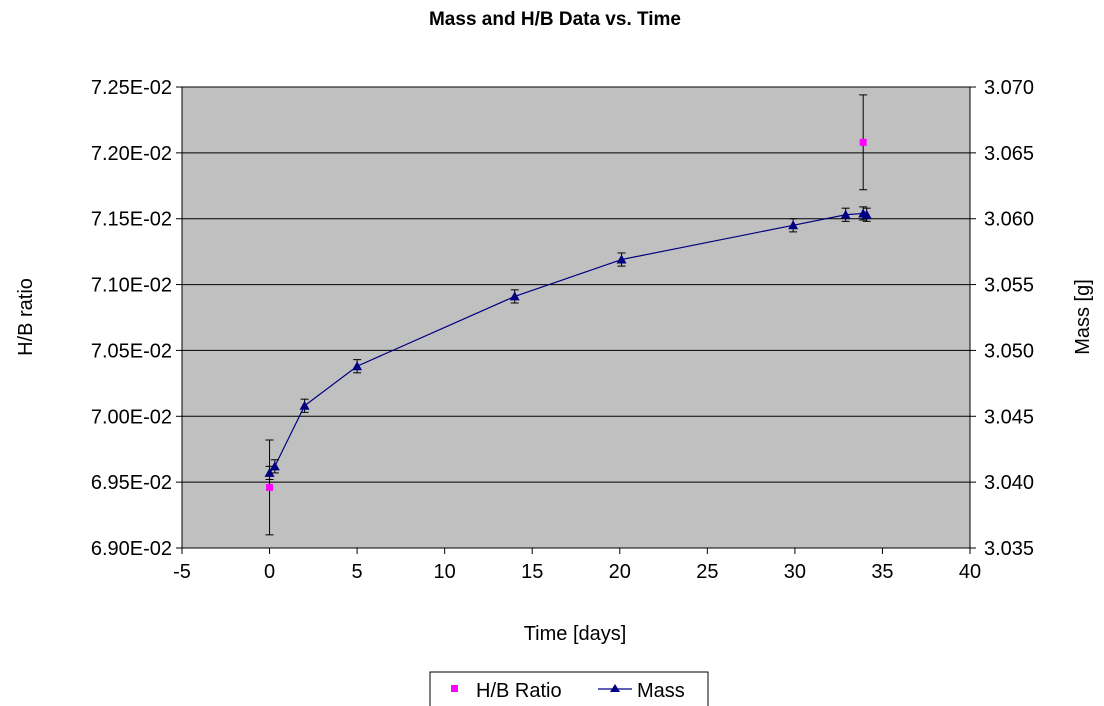  I want to click on legend-hb-ratio-label: H/B Ratio, so click(519, 691).